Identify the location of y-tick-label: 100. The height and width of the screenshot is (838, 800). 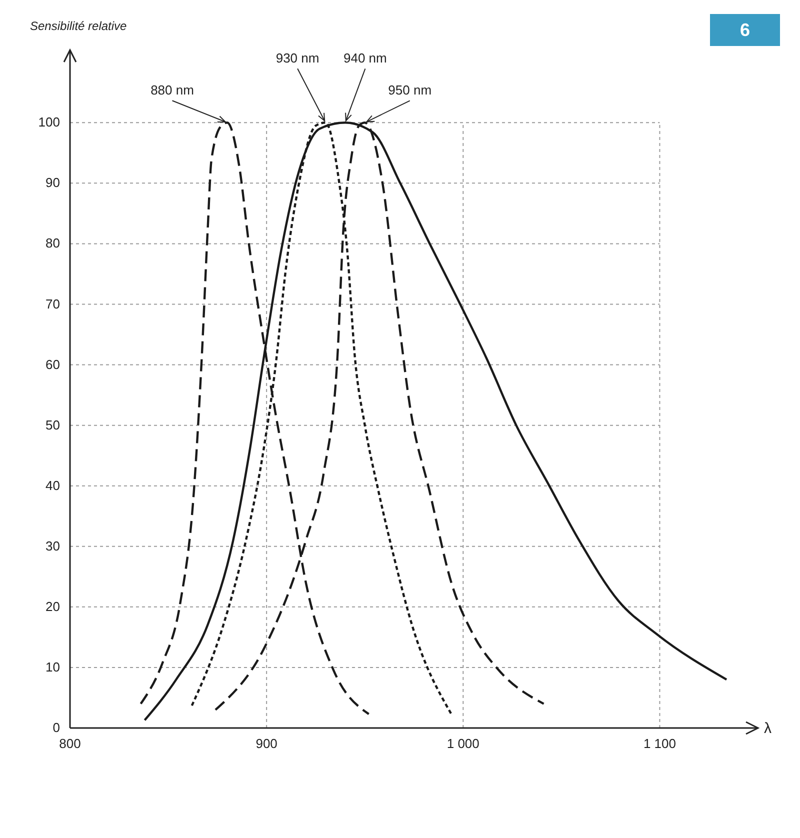
(49, 122).